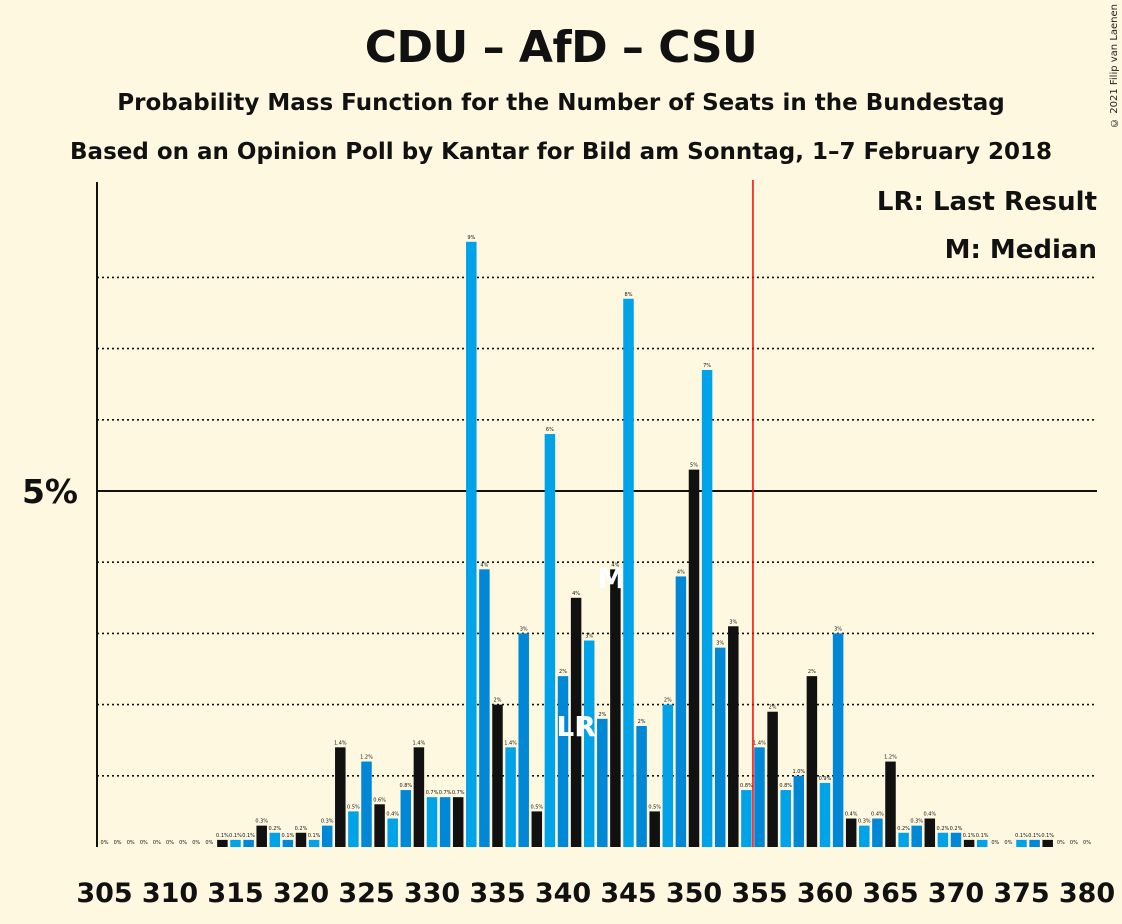  I want to click on bar-label-371: 0.1%, so click(969, 836).